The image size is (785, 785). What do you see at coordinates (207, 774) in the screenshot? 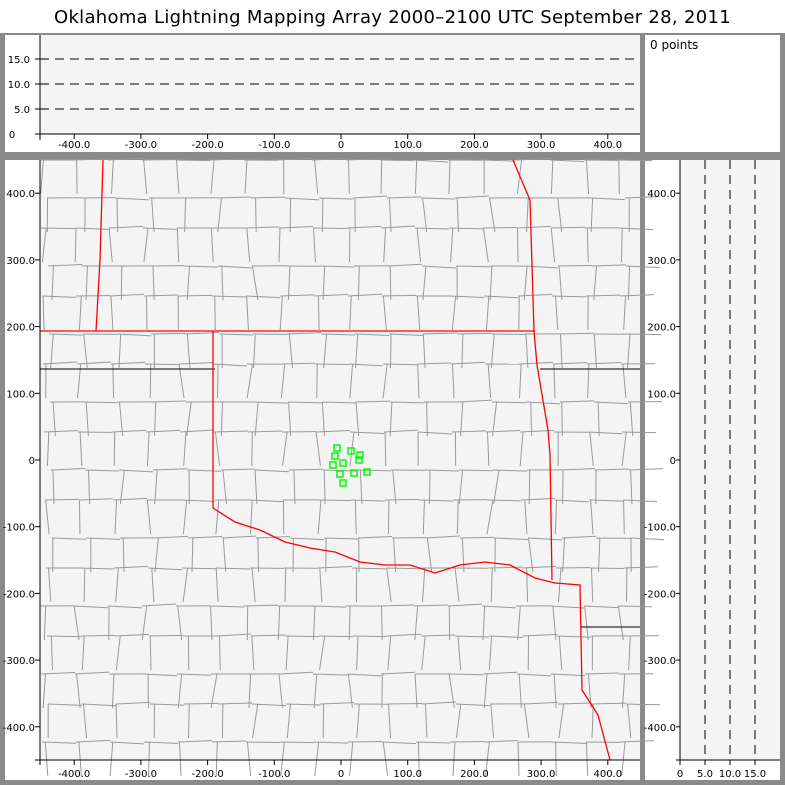
I see `x-tick-label: -200.0` at bounding box center [207, 774].